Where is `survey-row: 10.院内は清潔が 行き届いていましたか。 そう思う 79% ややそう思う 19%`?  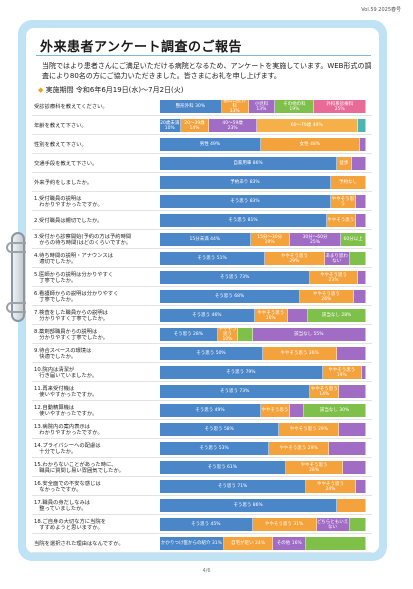
survey-row: 10.院内は清潔が 行き届いていましたか。 そう思う 79% ややそう思う 19% is located at coordinates (202, 373).